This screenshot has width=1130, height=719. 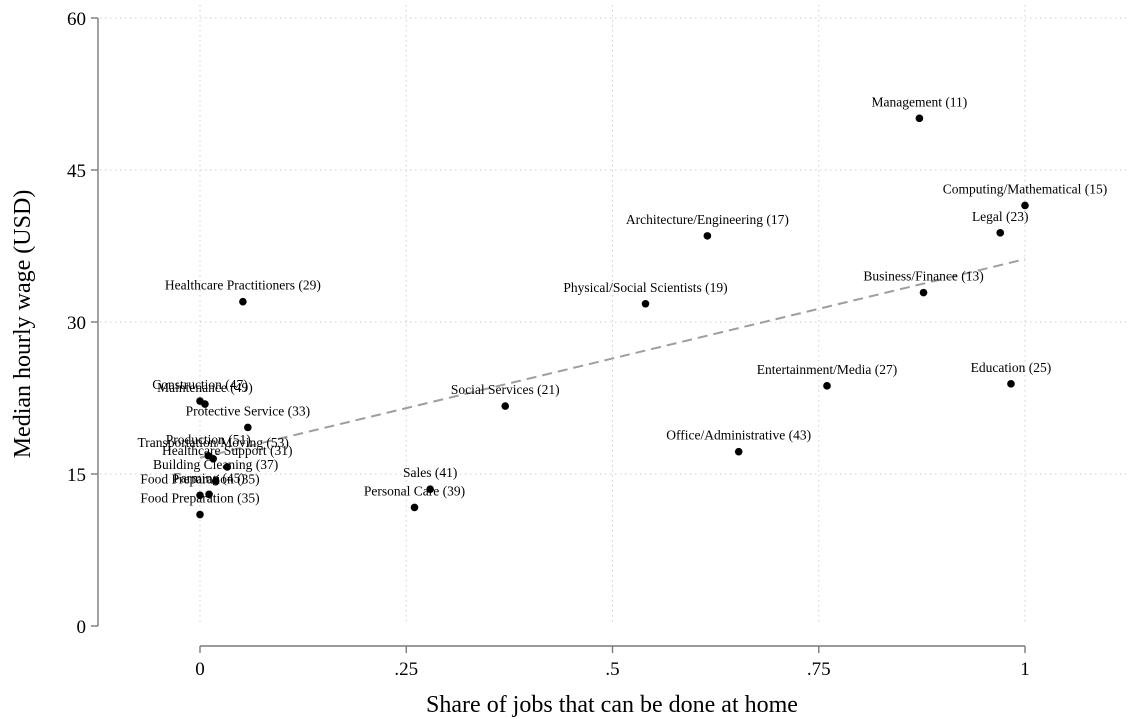 What do you see at coordinates (406, 669) in the screenshot?
I see `x-tick-label: .25` at bounding box center [406, 669].